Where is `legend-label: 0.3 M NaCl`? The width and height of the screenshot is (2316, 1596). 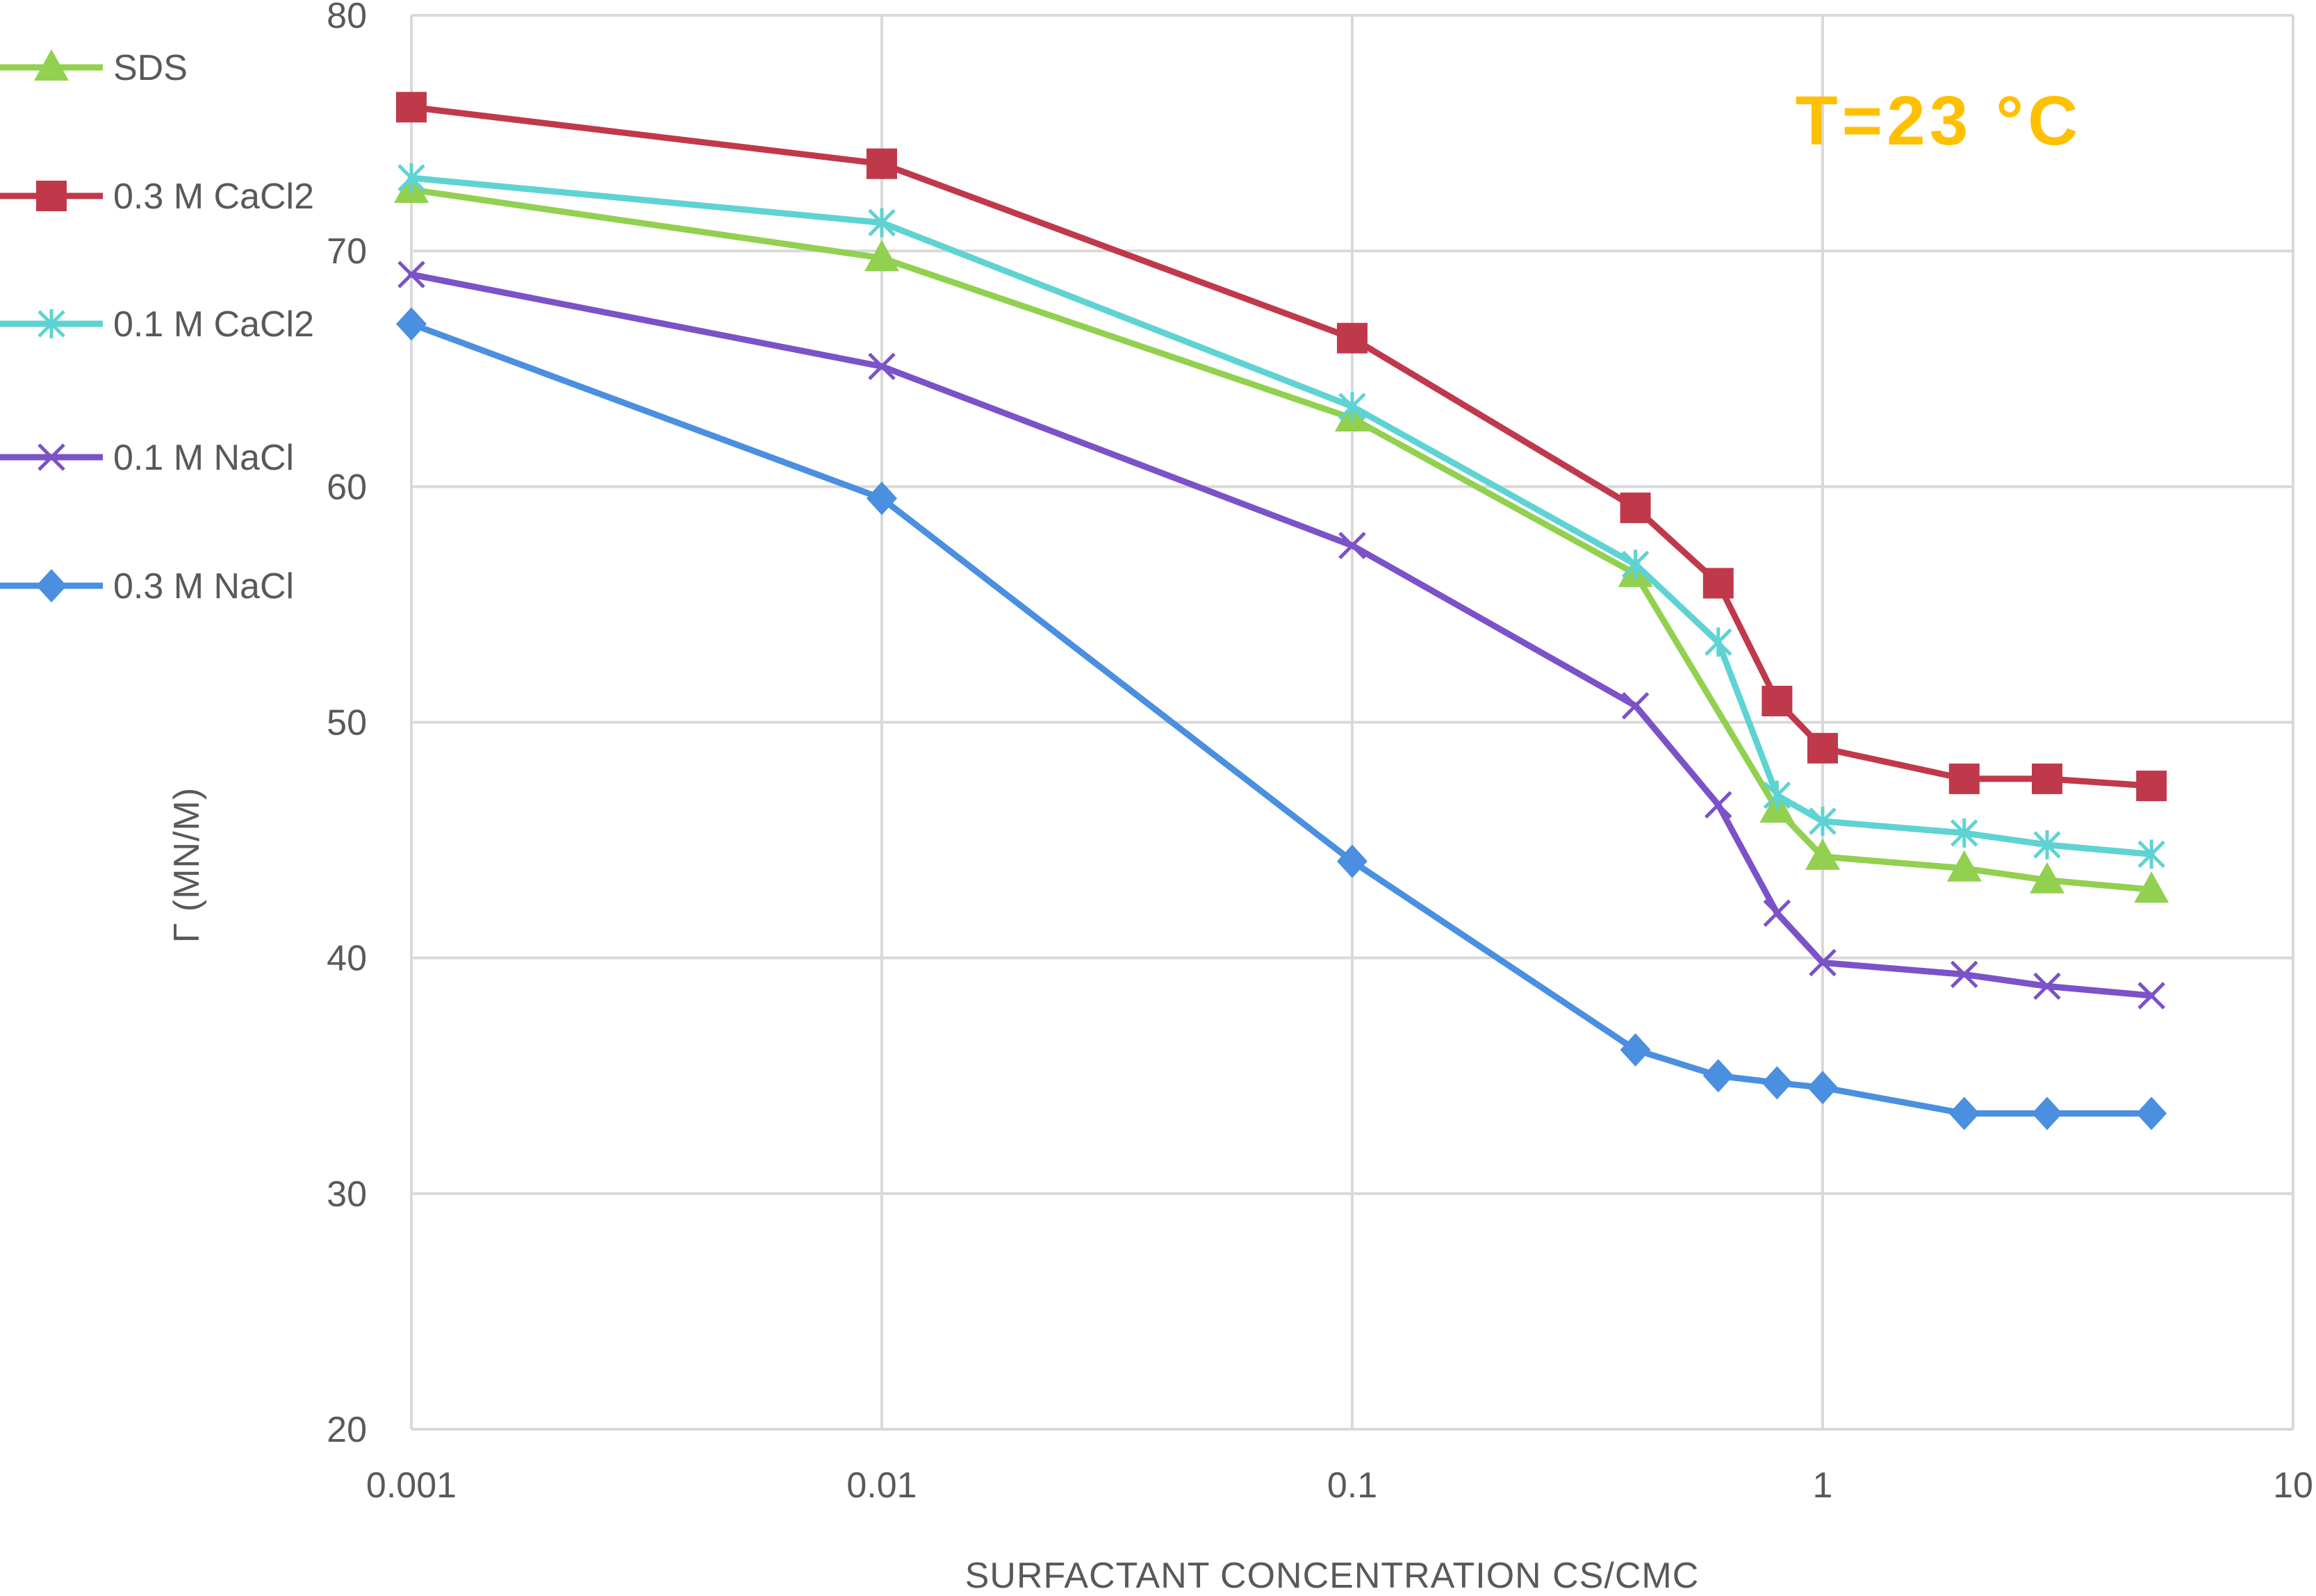 legend-label: 0.3 M NaCl is located at coordinates (203, 586).